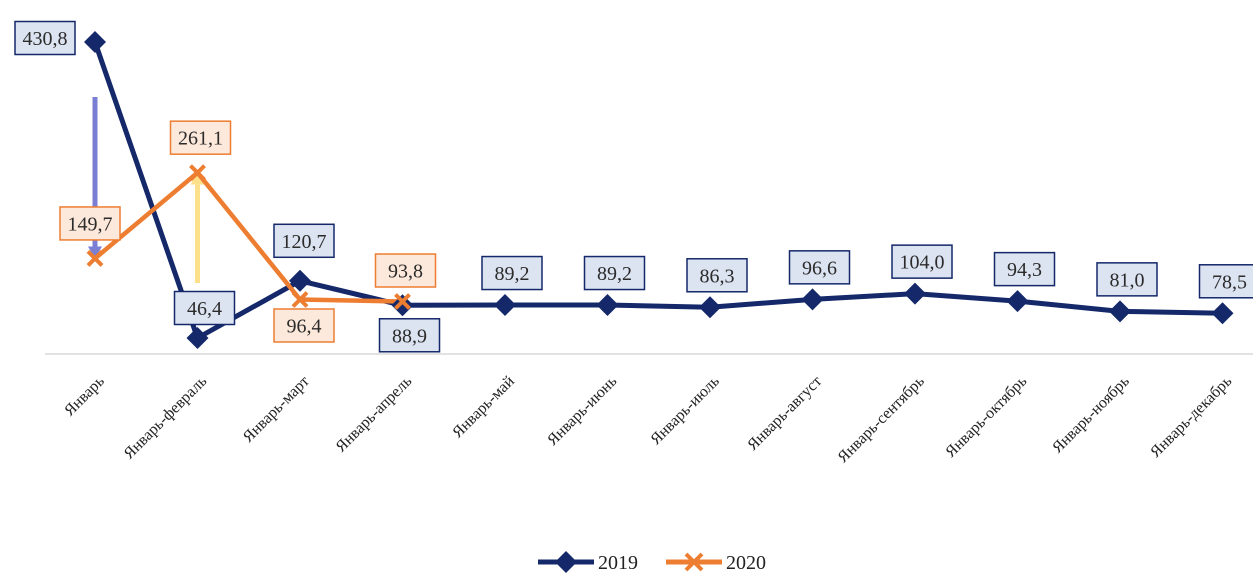 The width and height of the screenshot is (1253, 574). Describe the element at coordinates (694, 562) in the screenshot. I see `legend-marker-2020` at that location.